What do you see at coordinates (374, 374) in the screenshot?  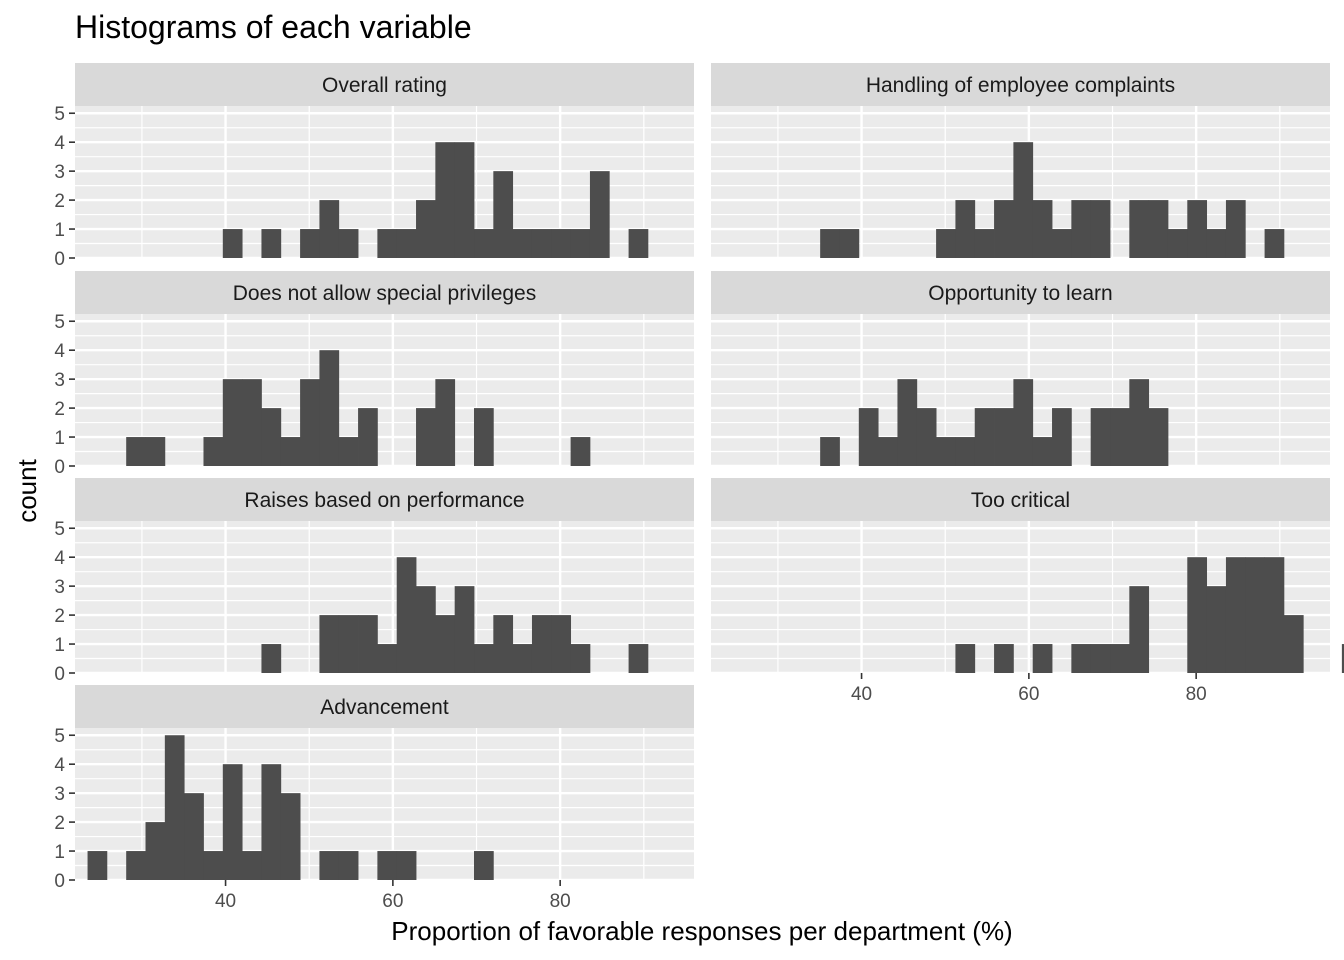 I see `facet-panel: Does not allow special privileges 0 1 2 3 4 5` at bounding box center [374, 374].